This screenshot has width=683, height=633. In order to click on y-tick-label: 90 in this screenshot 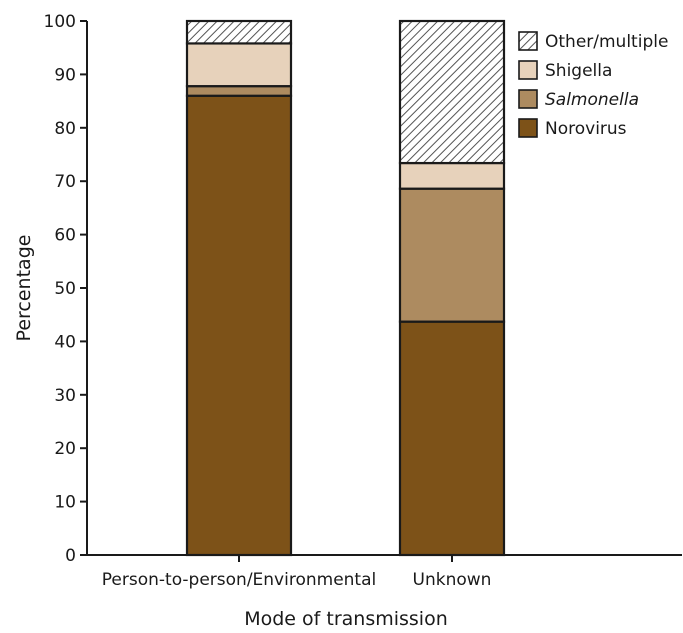, I will do `click(65, 75)`.